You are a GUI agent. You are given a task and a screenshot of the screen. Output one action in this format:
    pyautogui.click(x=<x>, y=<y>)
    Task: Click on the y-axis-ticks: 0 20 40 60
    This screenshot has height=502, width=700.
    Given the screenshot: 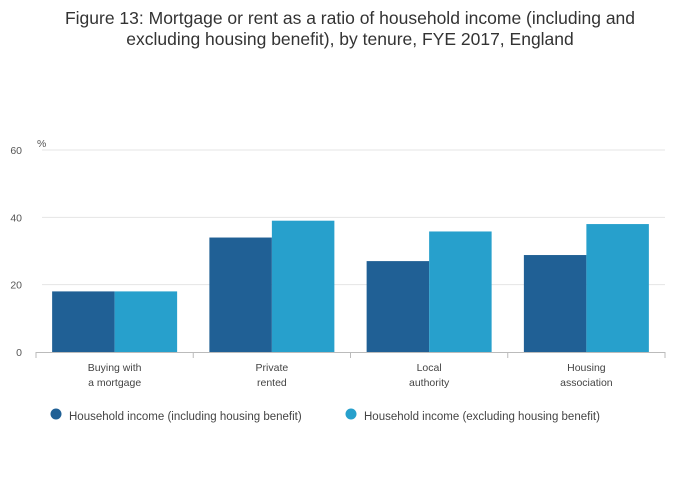 What is the action you would take?
    pyautogui.click(x=16, y=252)
    